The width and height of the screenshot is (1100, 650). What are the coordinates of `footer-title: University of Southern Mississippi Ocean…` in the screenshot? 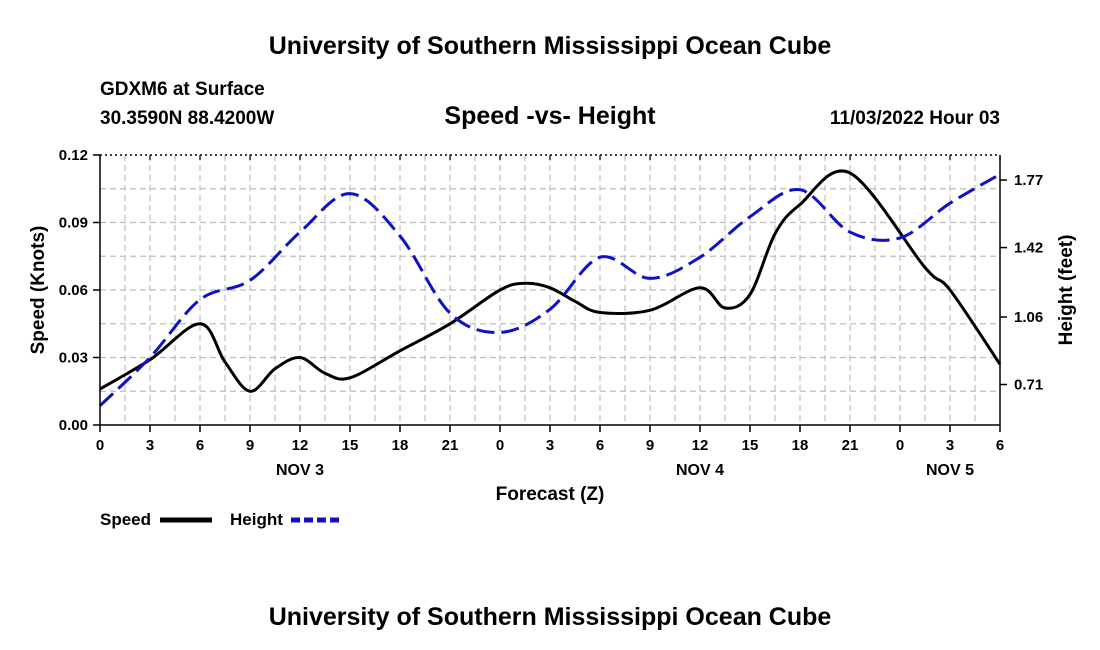 It's located at (550, 617).